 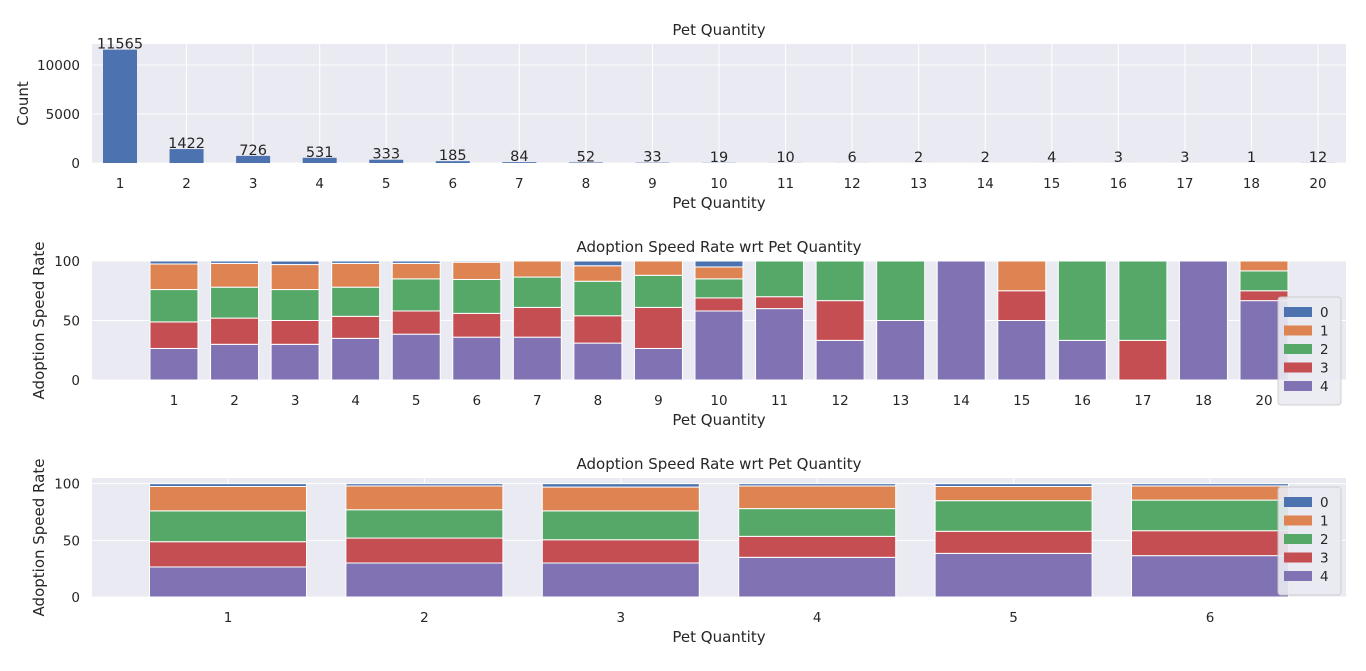 What do you see at coordinates (851, 158) in the screenshot?
I see `data-label: 6` at bounding box center [851, 158].